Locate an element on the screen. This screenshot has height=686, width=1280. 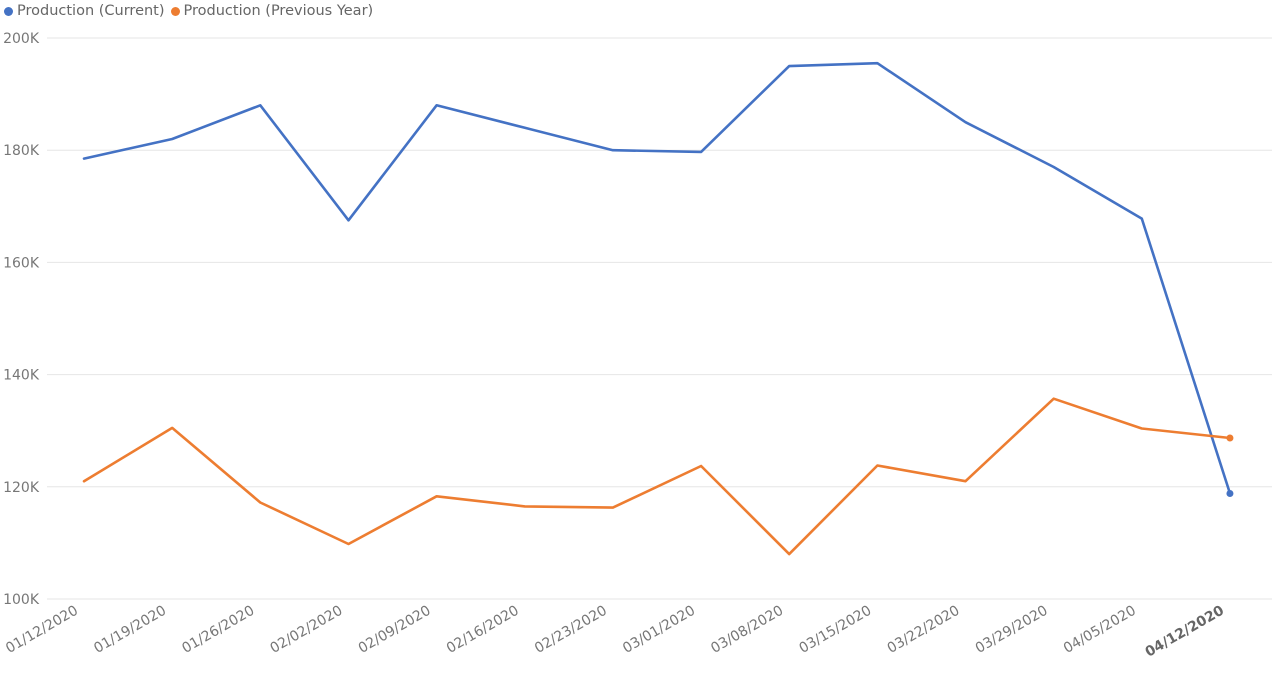
y-tick-label: 180K is located at coordinates (21, 151).